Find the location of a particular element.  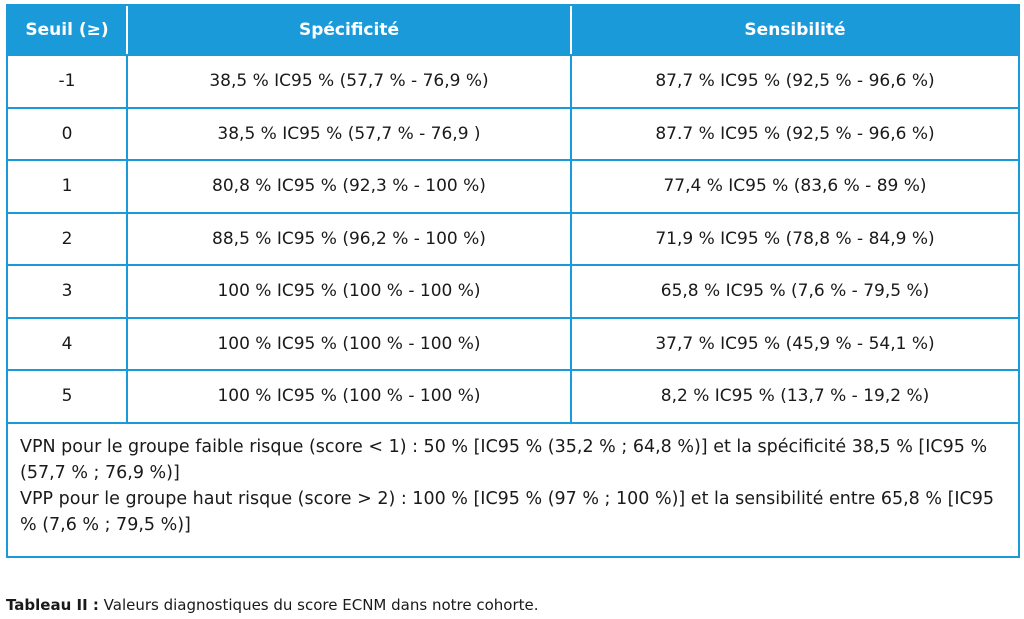

seuil-cell: 5 is located at coordinates (68, 396).